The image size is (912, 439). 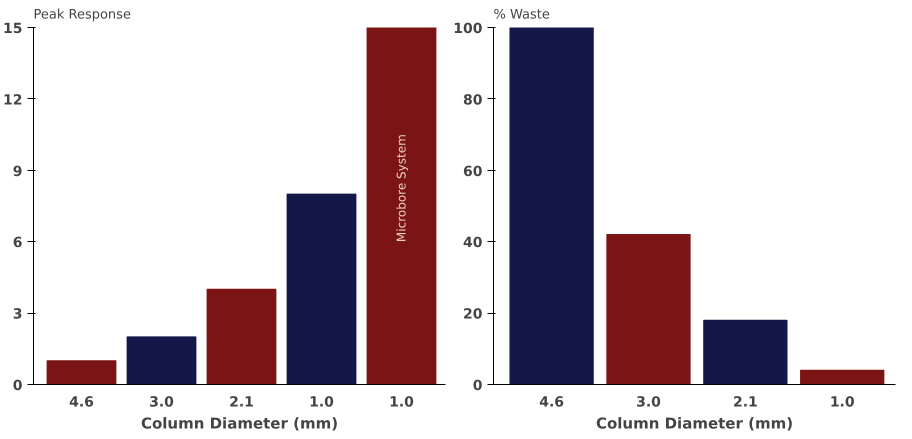 What do you see at coordinates (473, 100) in the screenshot?
I see `y-tick-label: 80` at bounding box center [473, 100].